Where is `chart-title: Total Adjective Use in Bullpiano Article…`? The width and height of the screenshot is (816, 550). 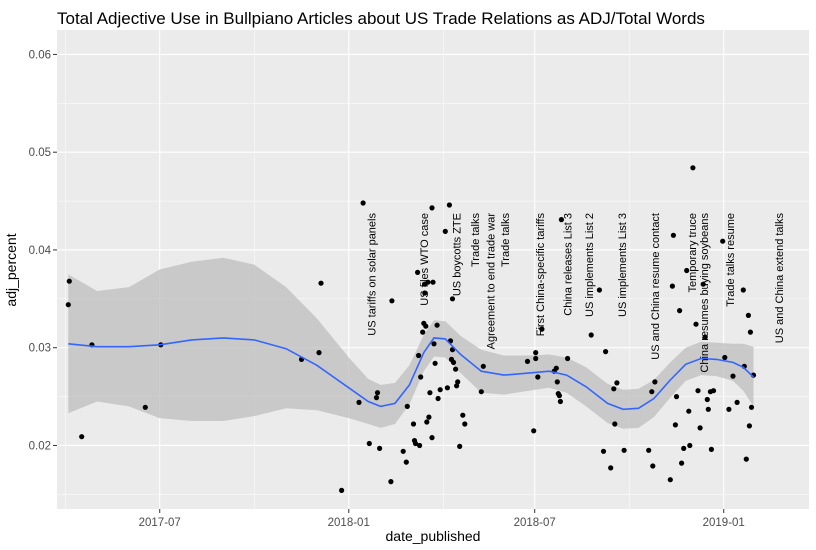 chart-title: Total Adjective Use in Bullpiano Article… is located at coordinates (381, 18).